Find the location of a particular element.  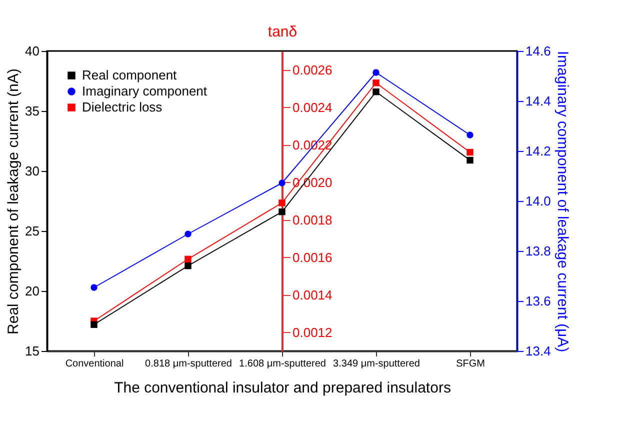

y3-axis-title: tanδ is located at coordinates (283, 32).